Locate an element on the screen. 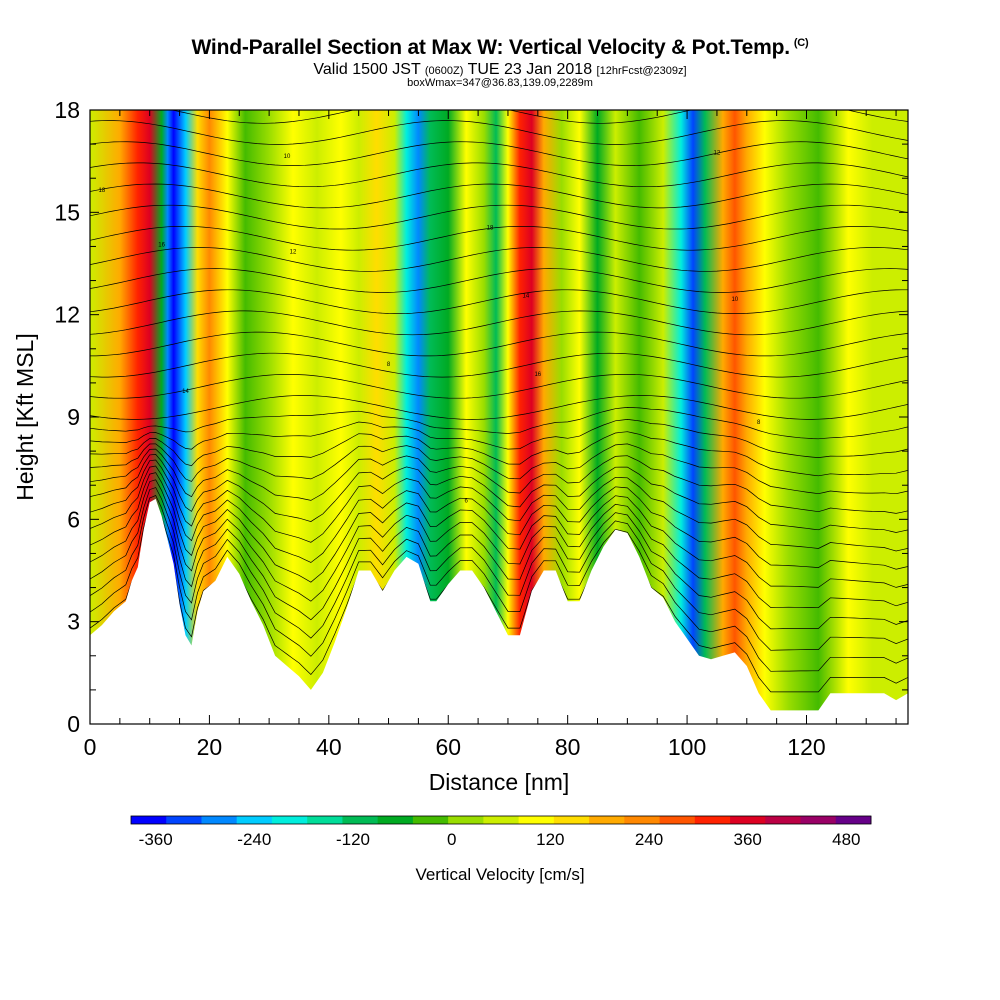 The height and width of the screenshot is (1000, 1000). colorbar-tick-label: -120 is located at coordinates (353, 839).